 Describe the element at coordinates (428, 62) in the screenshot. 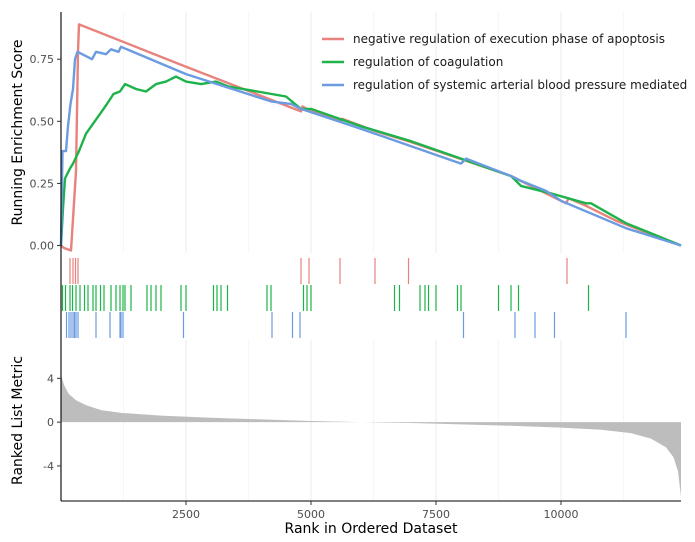

I see `legend-label: regulation of coagulation` at that location.